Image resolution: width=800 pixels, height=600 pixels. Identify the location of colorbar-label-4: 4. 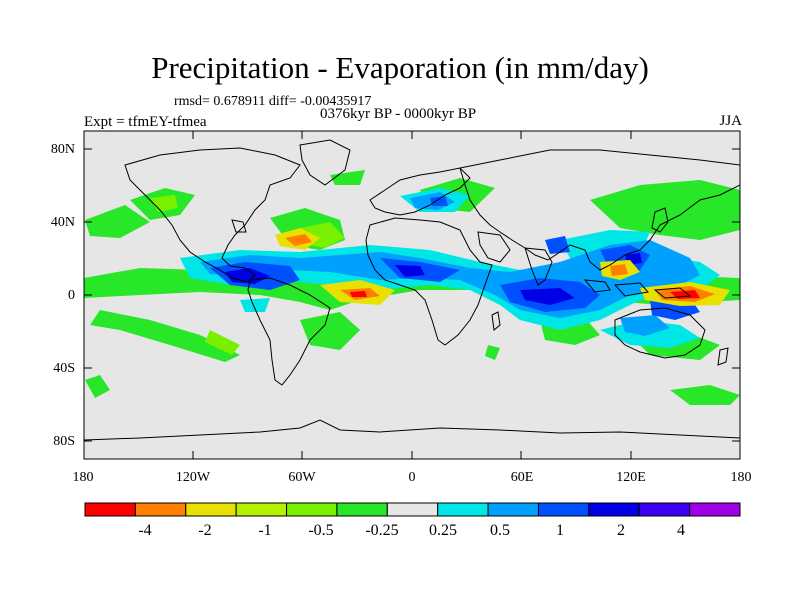
(681, 530).